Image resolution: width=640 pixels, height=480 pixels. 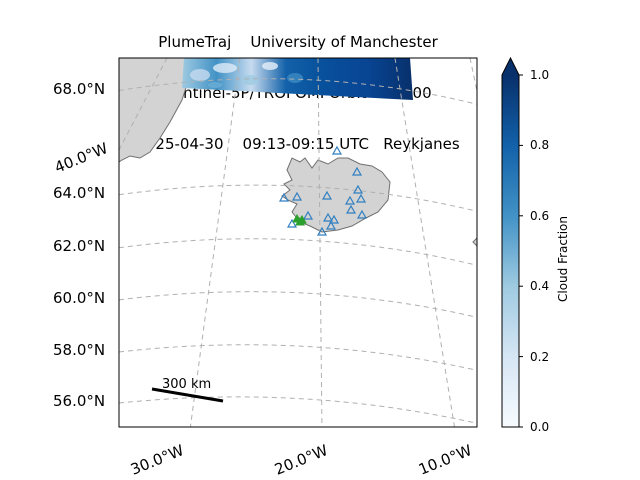 I want to click on lat-label-56: 56.0°N, so click(x=79, y=401).